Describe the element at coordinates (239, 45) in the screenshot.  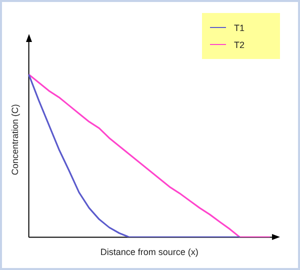
I see `legend-label: T2` at that location.